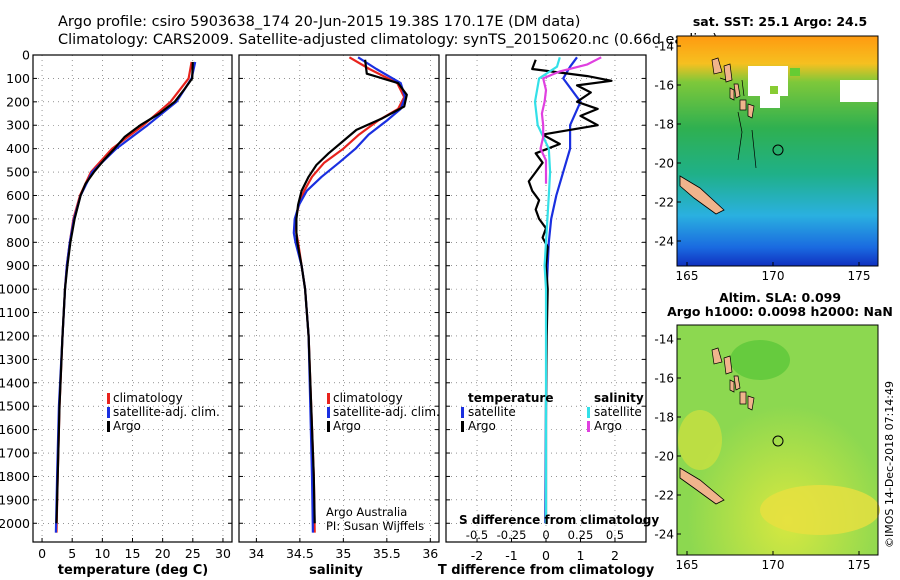 The image size is (900, 580). Describe the element at coordinates (608, 426) in the screenshot. I see `legend-label-s-argo: Argo` at that location.